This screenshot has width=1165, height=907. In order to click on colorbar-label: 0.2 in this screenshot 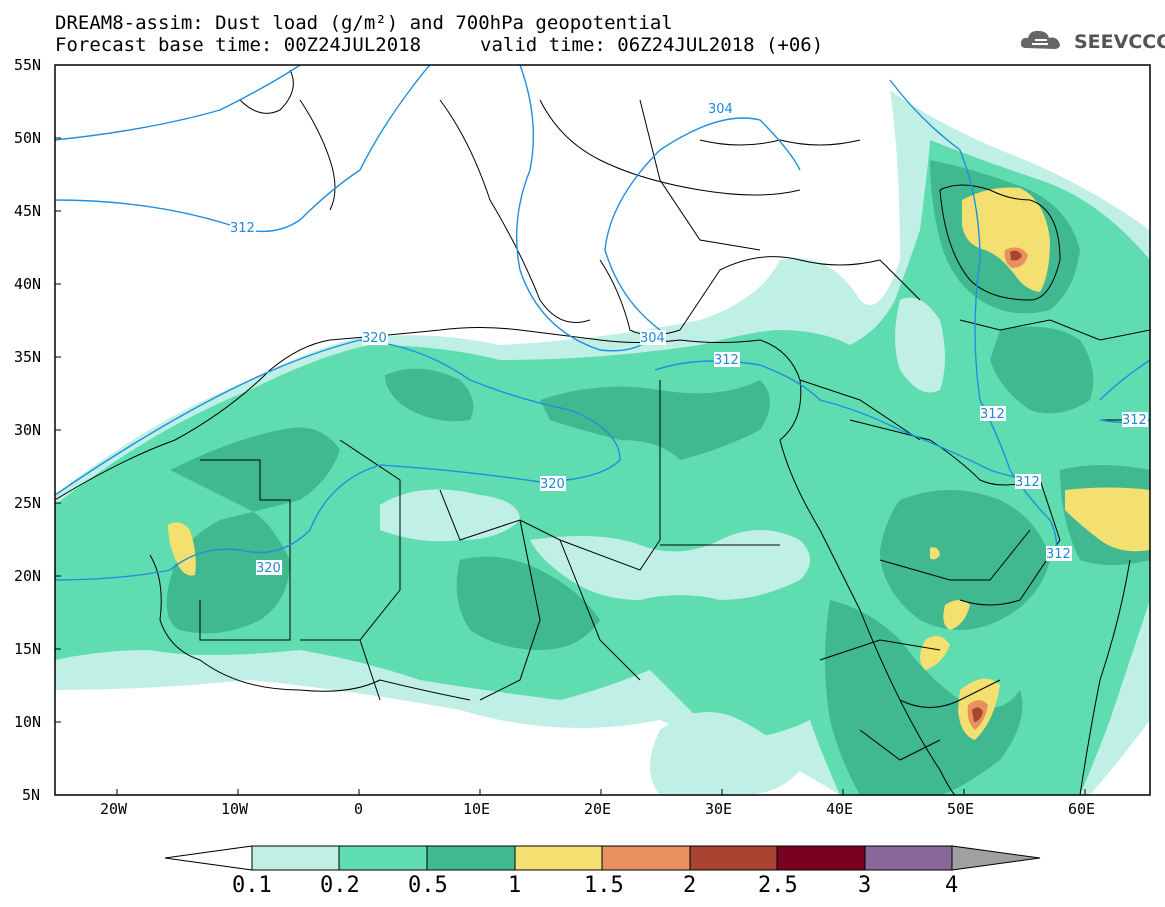, I will do `click(340, 885)`.